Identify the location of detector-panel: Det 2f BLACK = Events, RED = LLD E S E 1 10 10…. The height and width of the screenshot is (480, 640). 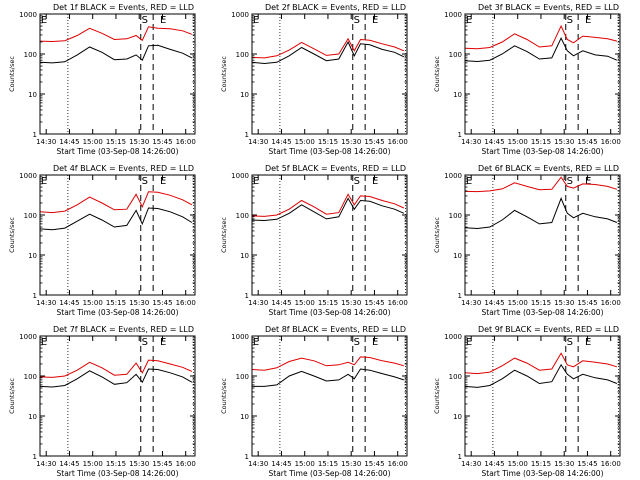
(314, 79).